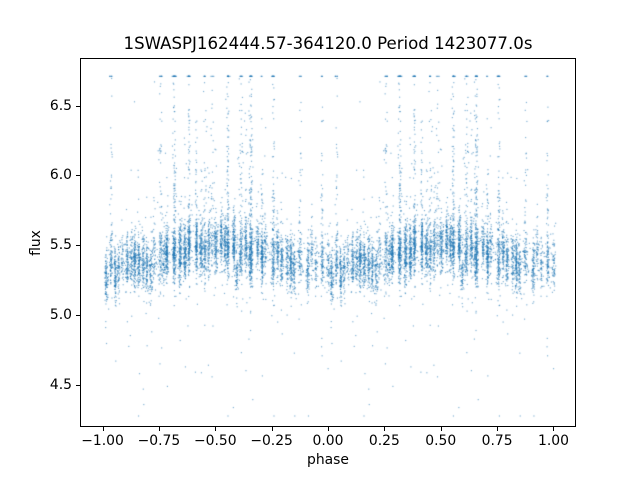 This screenshot has height=480, width=640. I want to click on x-tick-label: 0.25, so click(384, 441).